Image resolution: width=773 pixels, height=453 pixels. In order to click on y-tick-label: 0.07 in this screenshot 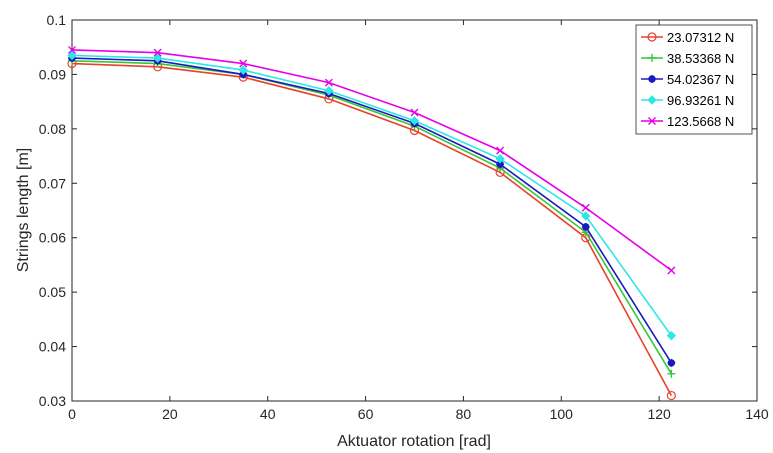, I will do `click(52, 183)`.